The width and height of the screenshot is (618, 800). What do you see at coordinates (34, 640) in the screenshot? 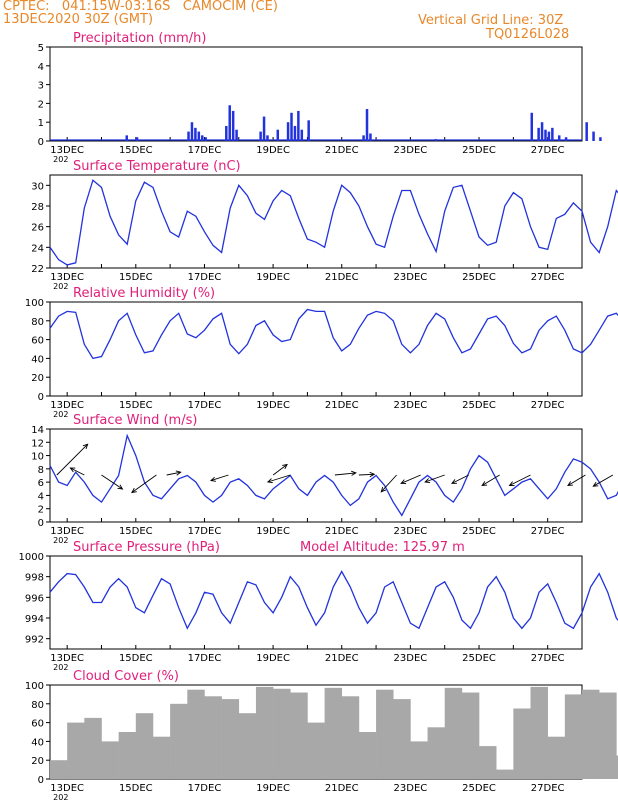
I see `pressure-ytick-label: 992` at bounding box center [34, 640].